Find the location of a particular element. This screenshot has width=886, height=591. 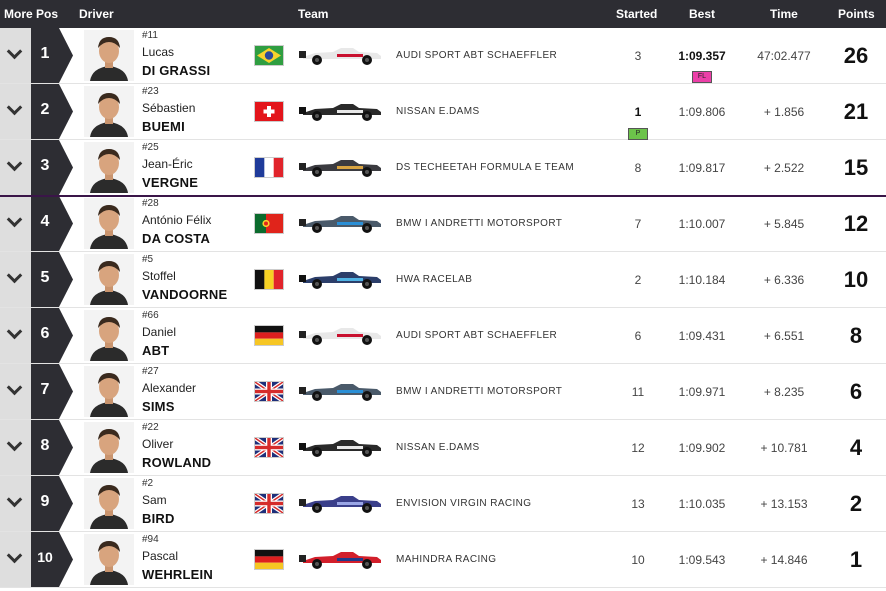

team-name: ENVISION VIRGIN RACING is located at coordinates (464, 503).